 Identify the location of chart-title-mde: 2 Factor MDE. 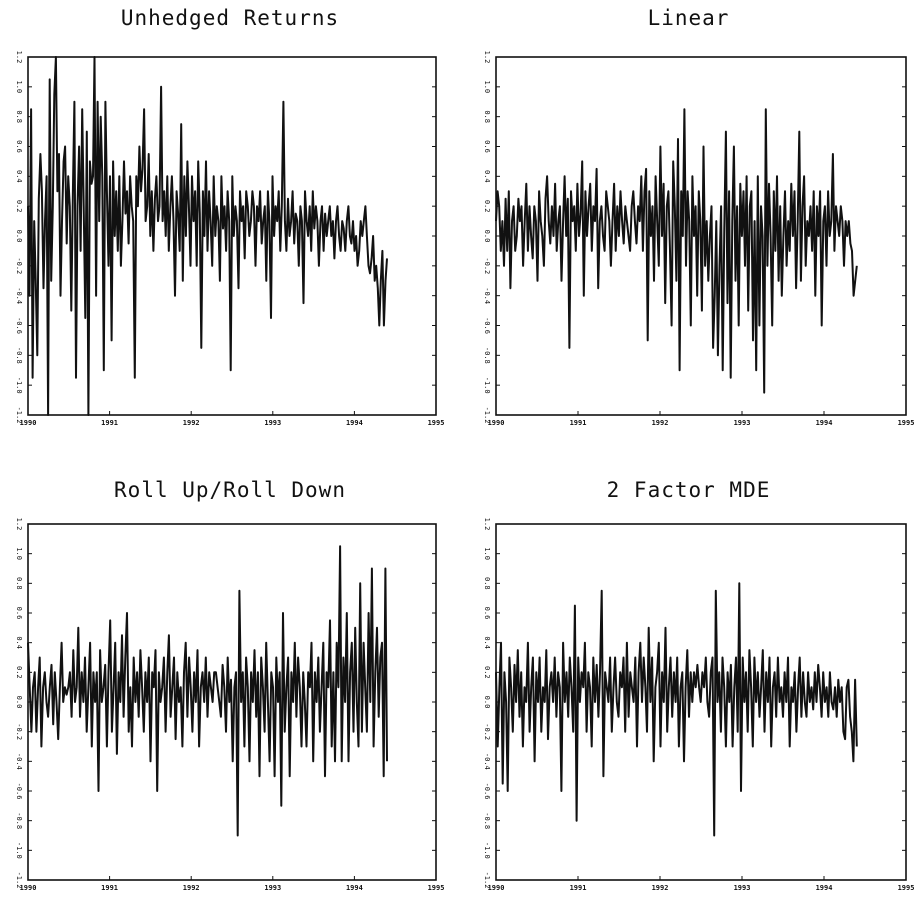
(688, 490).